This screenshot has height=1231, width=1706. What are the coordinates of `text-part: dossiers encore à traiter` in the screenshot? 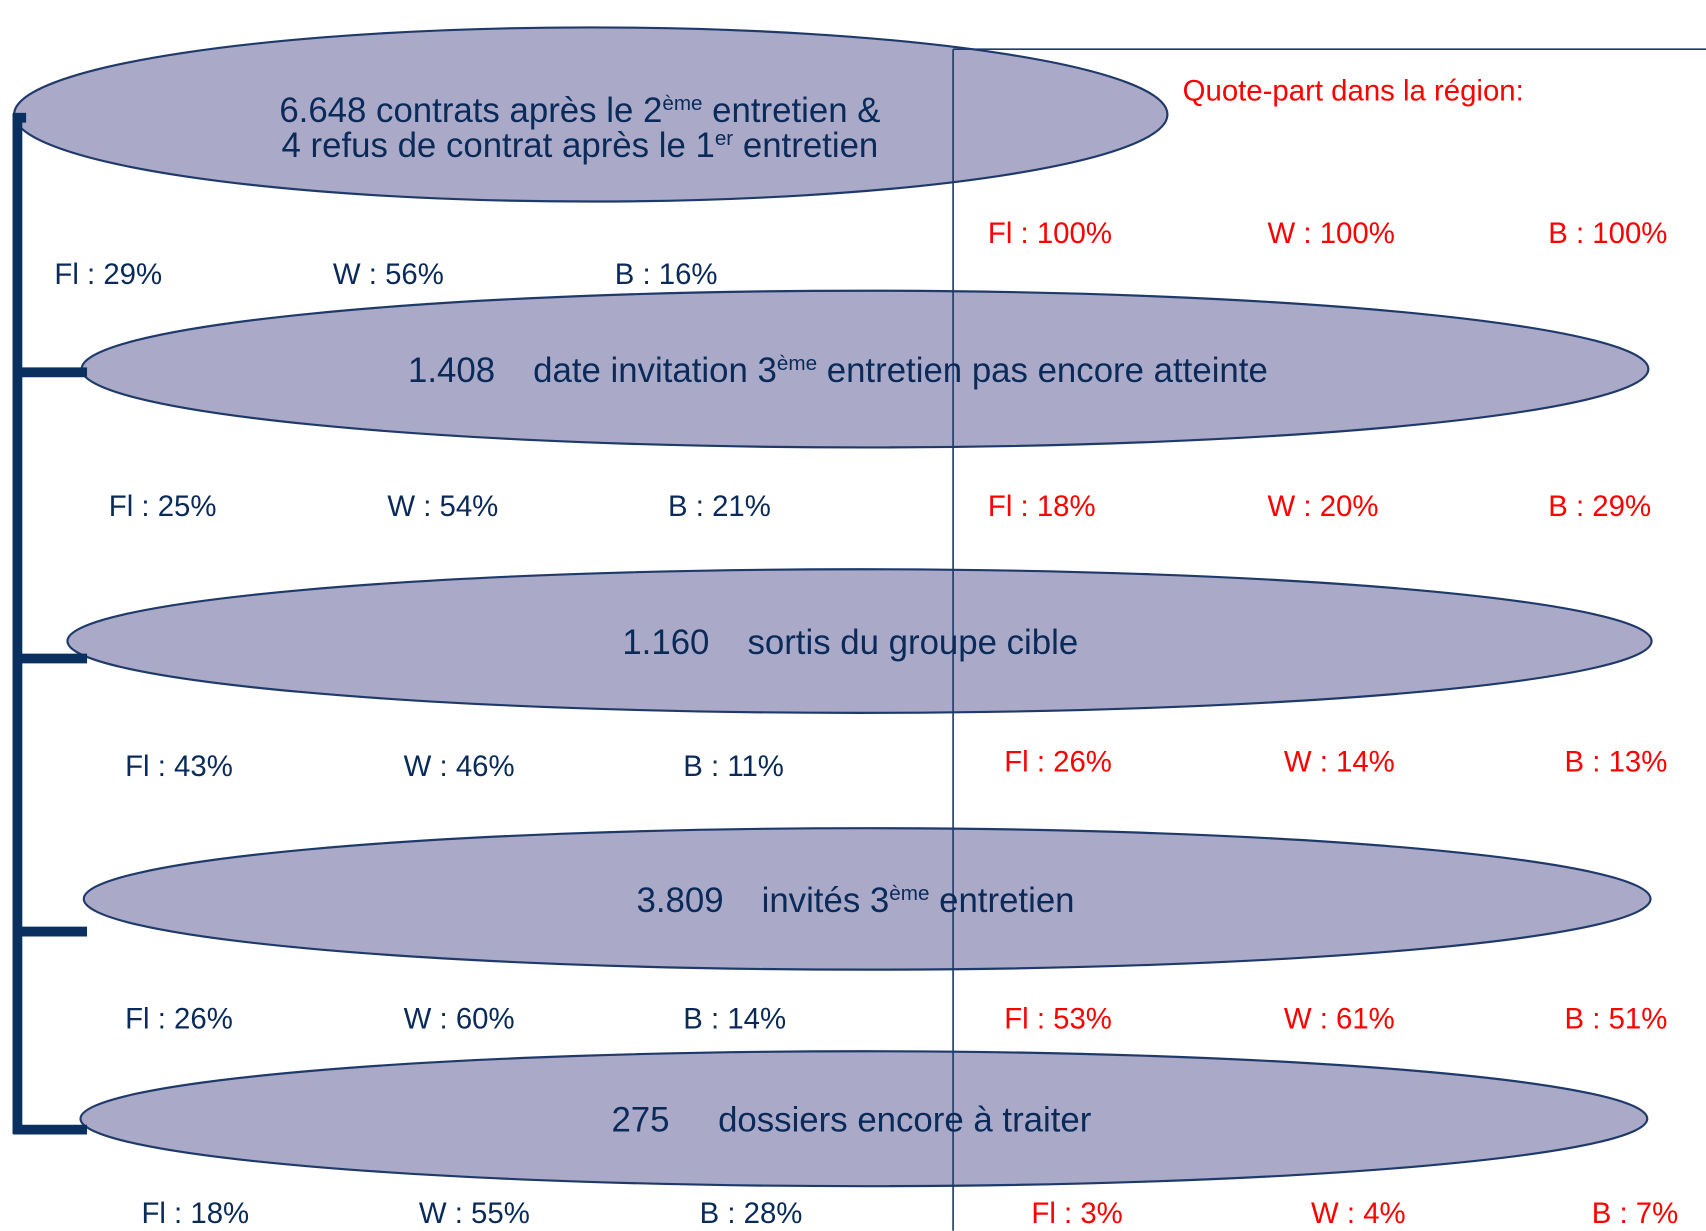 It's located at (905, 1120).